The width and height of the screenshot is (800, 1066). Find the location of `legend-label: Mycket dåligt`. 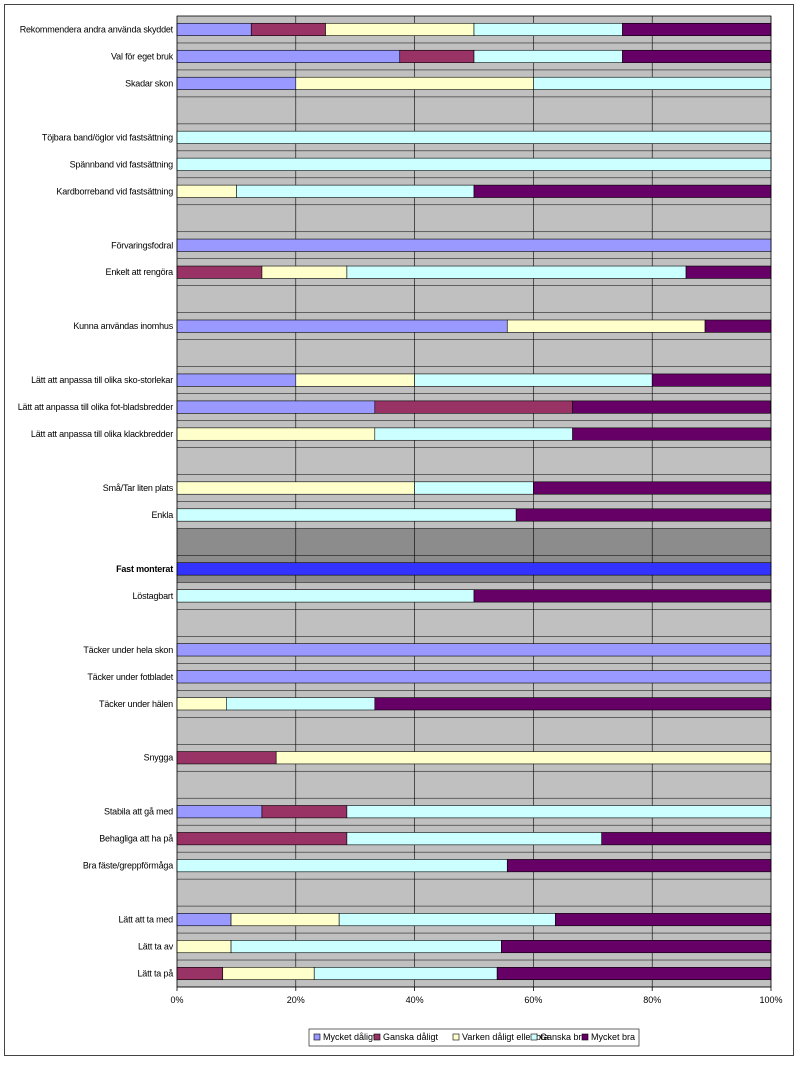

legend-label: Mycket dåligt is located at coordinates (349, 1037).